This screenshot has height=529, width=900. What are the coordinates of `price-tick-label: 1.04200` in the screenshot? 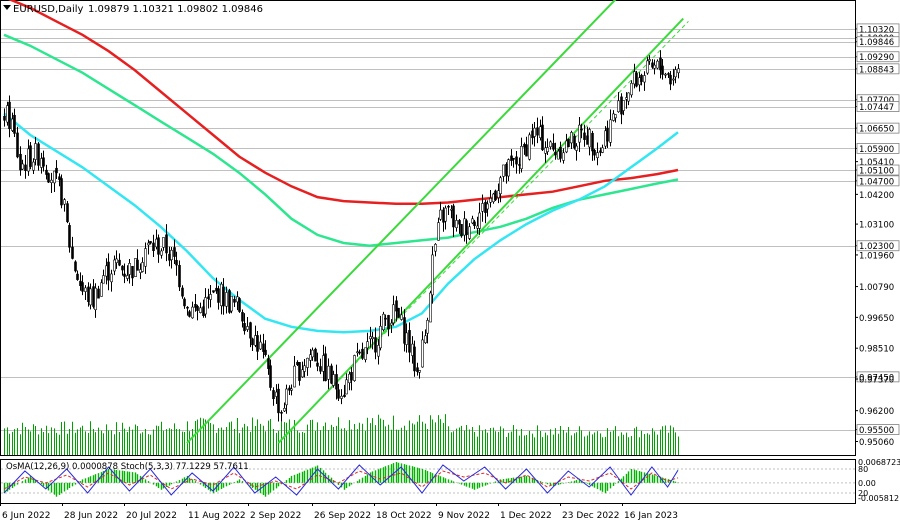 It's located at (876, 196).